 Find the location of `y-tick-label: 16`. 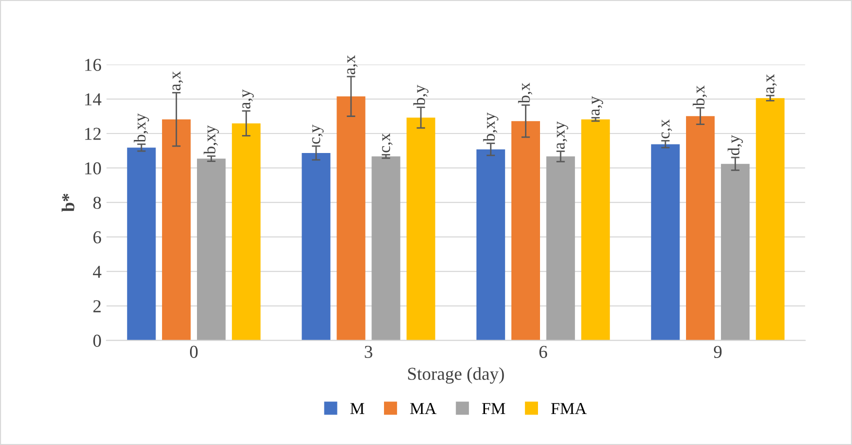

y-tick-label: 16 is located at coordinates (93, 64).